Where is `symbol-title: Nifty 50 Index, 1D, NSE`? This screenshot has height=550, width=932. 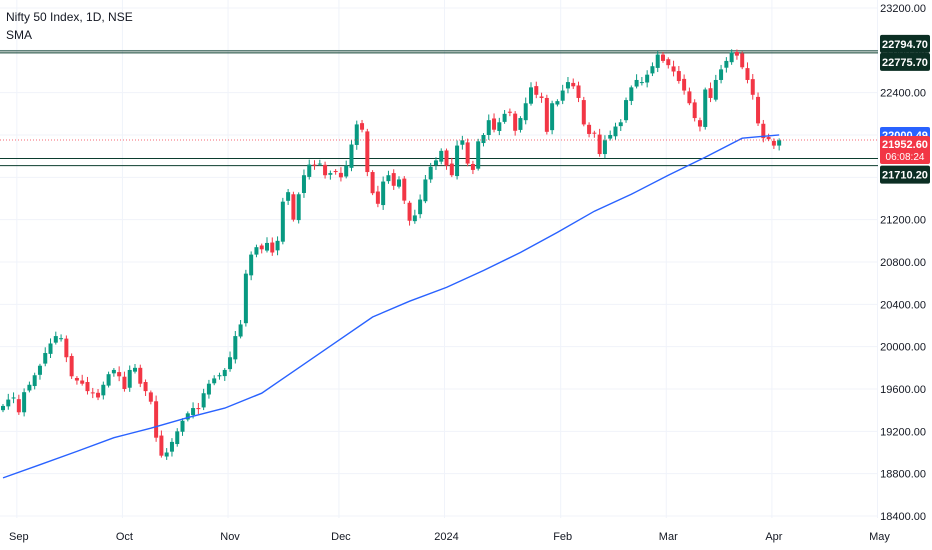
symbol-title: Nifty 50 Index, 1D, NSE is located at coordinates (69, 17).